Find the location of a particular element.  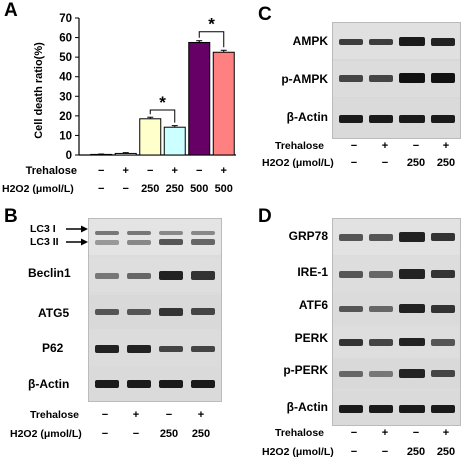

significance-star: * is located at coordinates (211, 24).